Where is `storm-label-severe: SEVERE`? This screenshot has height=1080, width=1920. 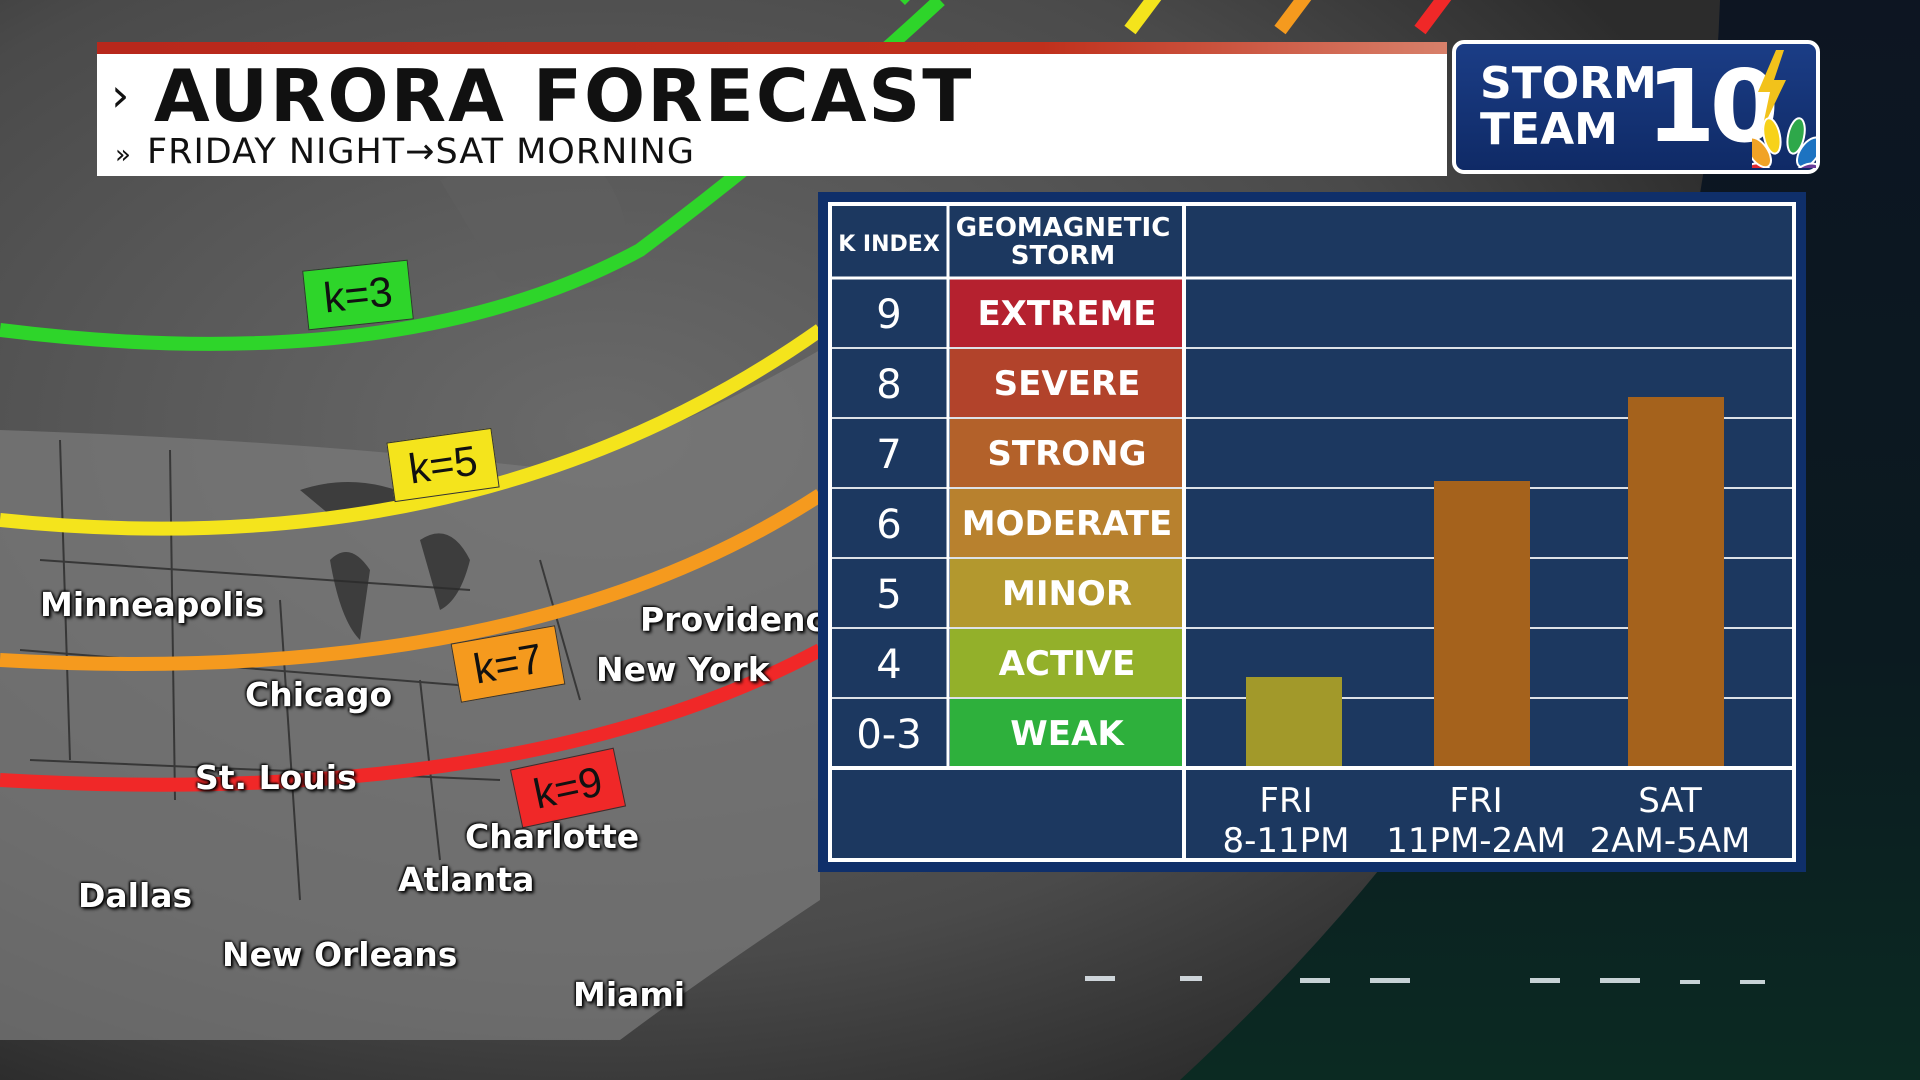 storm-label-severe: SEVERE is located at coordinates (1067, 384).